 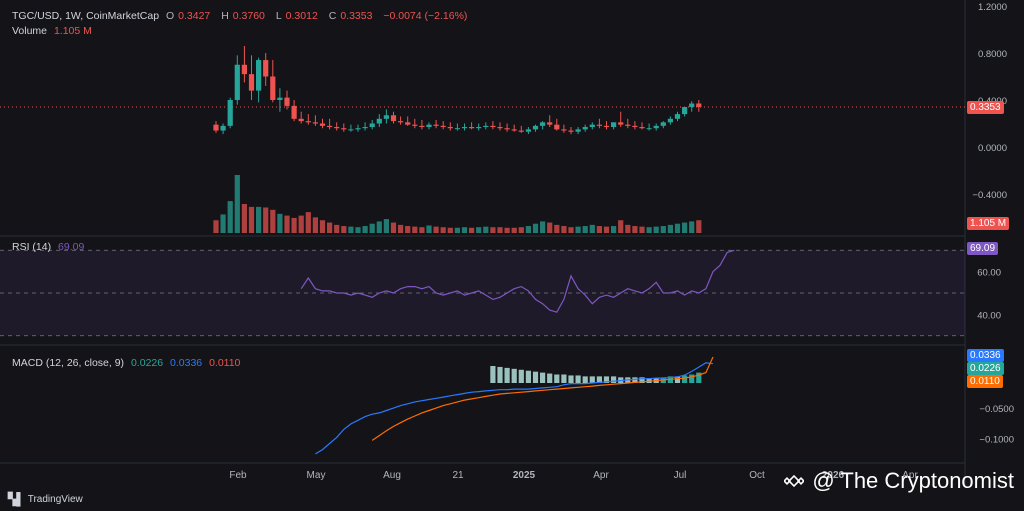 I want to click on open-value: 0.3427, so click(x=194, y=16).